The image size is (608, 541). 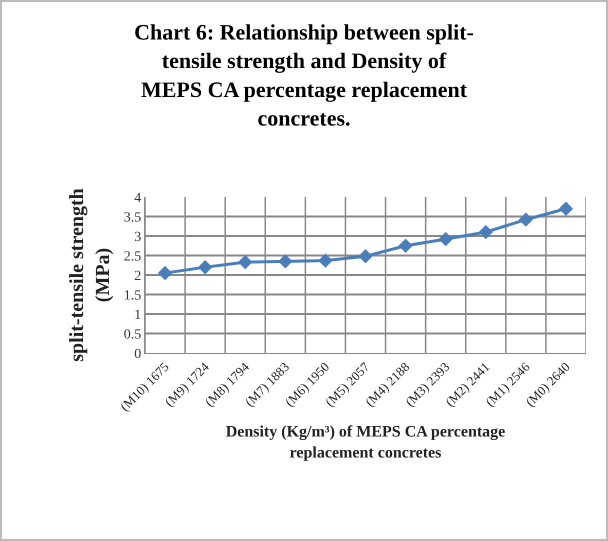 I want to click on y-tick-label: 1.5, so click(x=133, y=296).